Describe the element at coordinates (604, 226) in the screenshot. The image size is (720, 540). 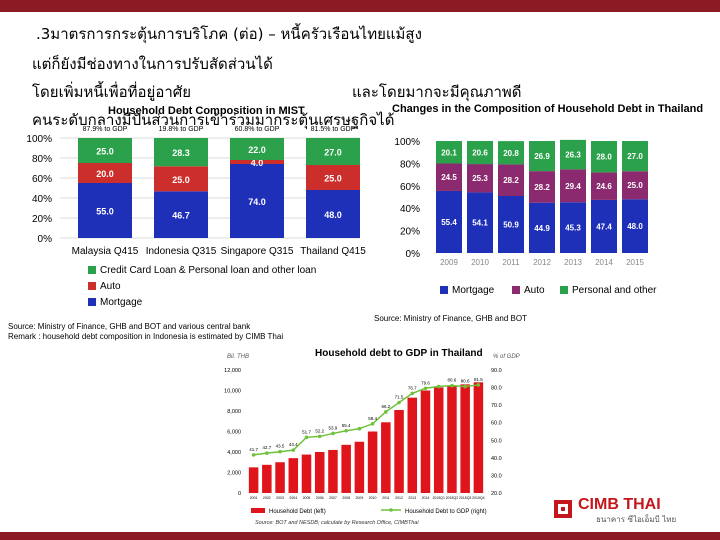
I see `chart2-data-label: 47.4` at that location.